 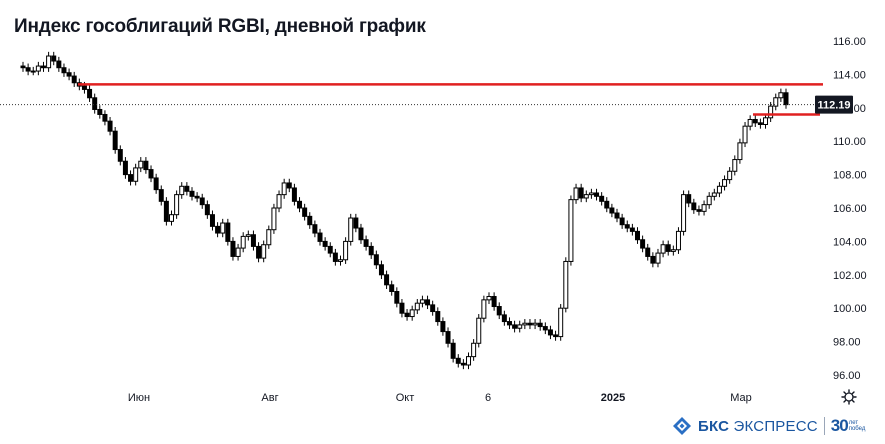 What do you see at coordinates (682, 426) in the screenshot?
I see `bks-logo-icon` at bounding box center [682, 426].